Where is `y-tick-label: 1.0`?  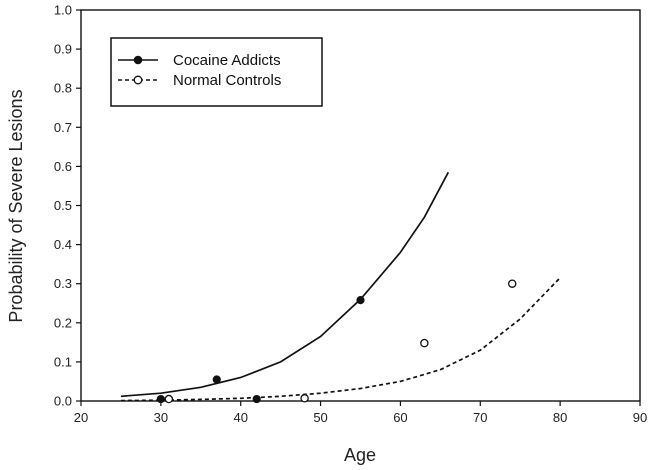 y-tick-label: 1.0 is located at coordinates (63, 10).